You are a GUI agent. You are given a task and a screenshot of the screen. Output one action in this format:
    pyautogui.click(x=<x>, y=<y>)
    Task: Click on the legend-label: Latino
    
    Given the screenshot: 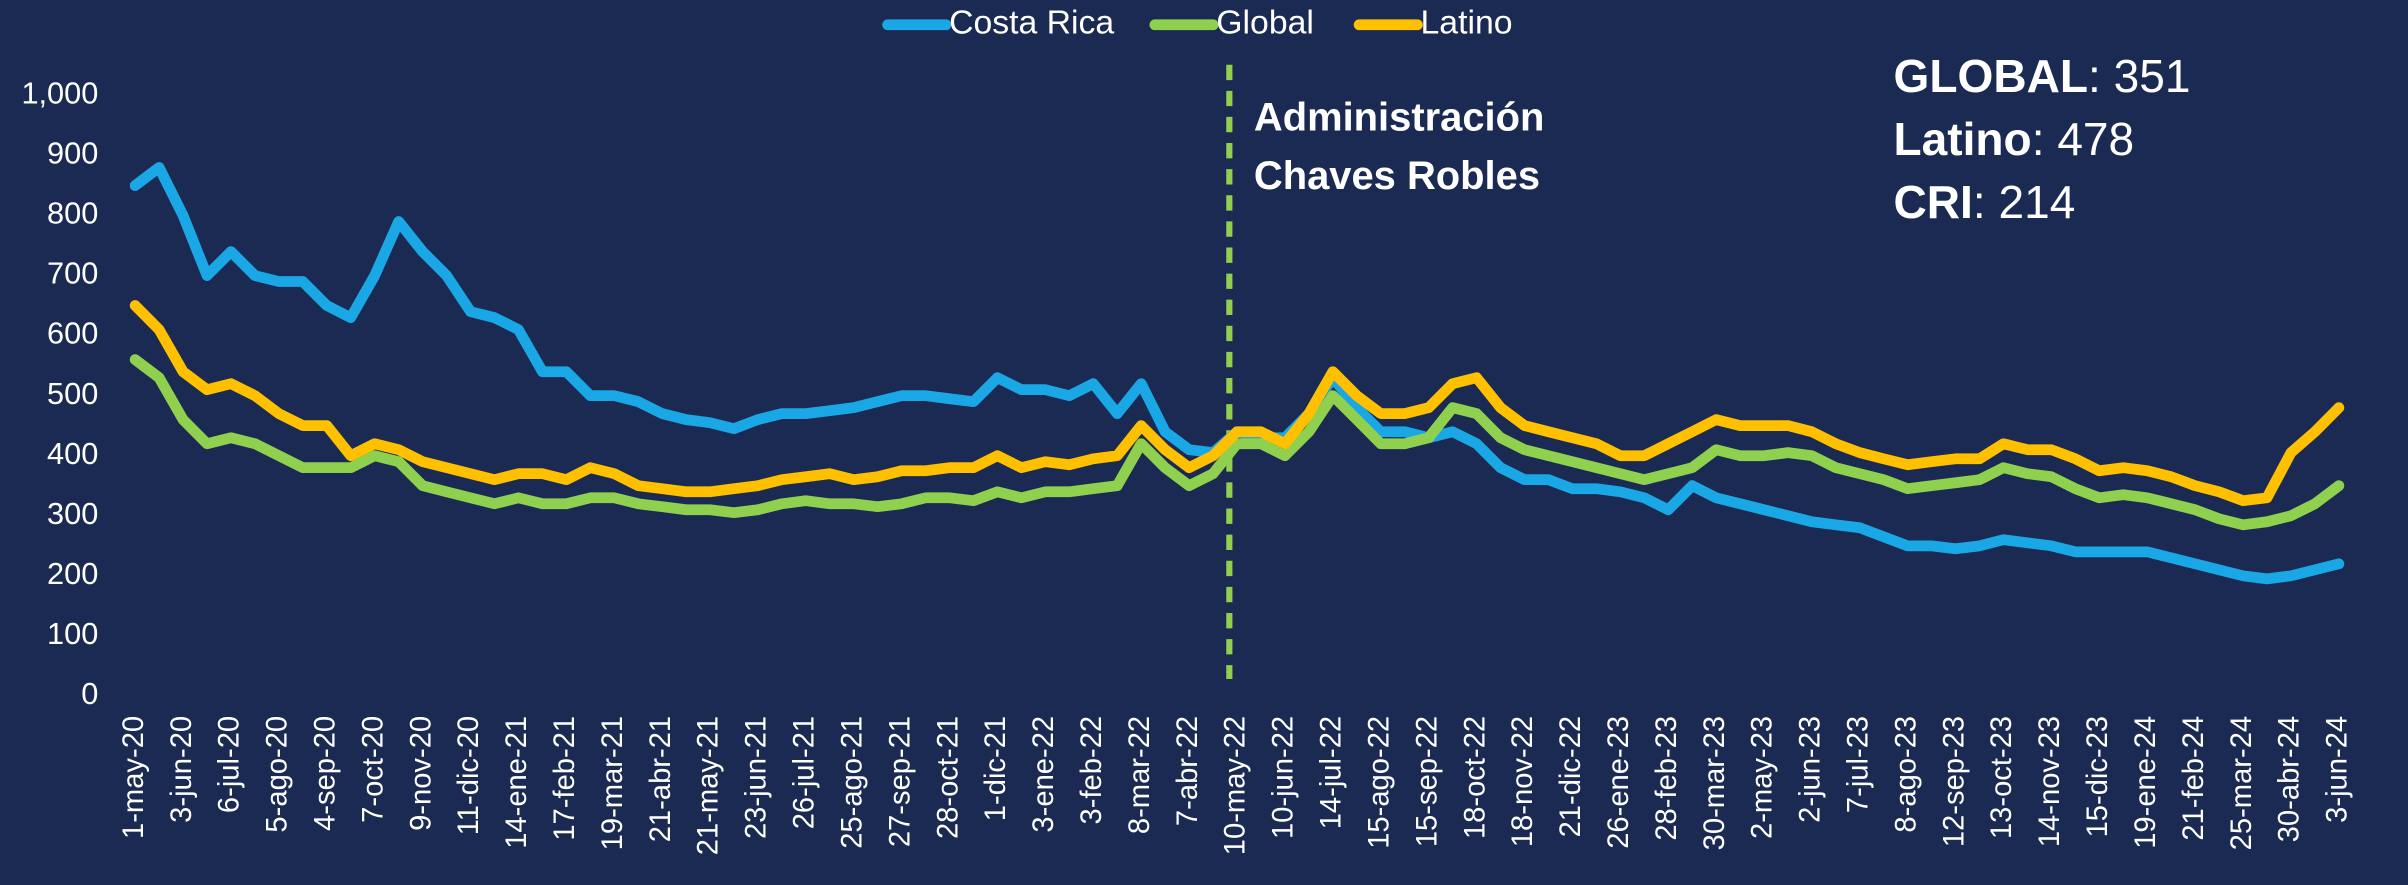 What is the action you would take?
    pyautogui.click(x=1467, y=23)
    